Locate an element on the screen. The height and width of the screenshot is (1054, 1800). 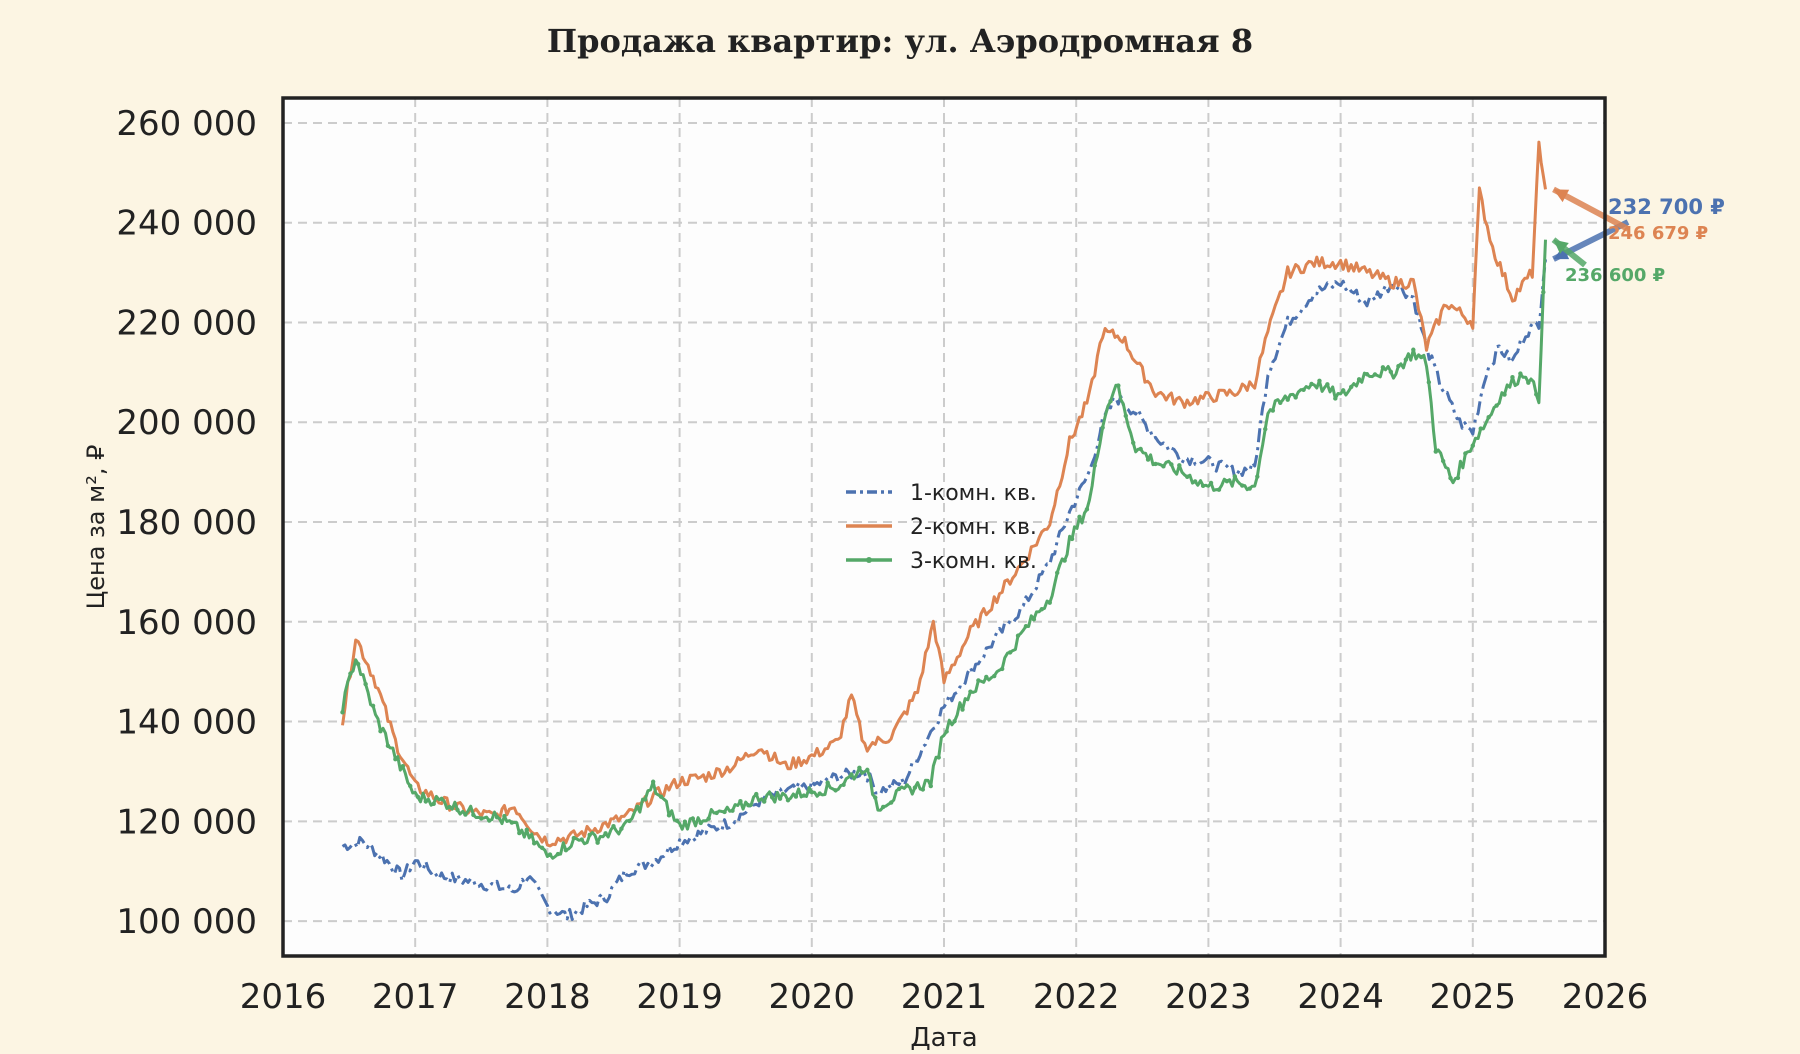
y-tick-label: 240 000 is located at coordinates (186, 224).